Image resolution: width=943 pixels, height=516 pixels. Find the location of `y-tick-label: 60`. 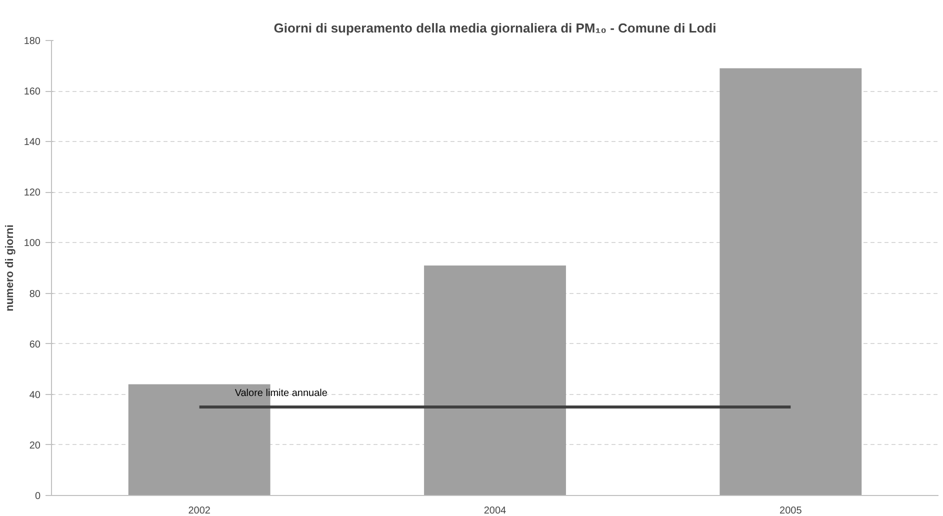

y-tick-label: 60 is located at coordinates (35, 344).